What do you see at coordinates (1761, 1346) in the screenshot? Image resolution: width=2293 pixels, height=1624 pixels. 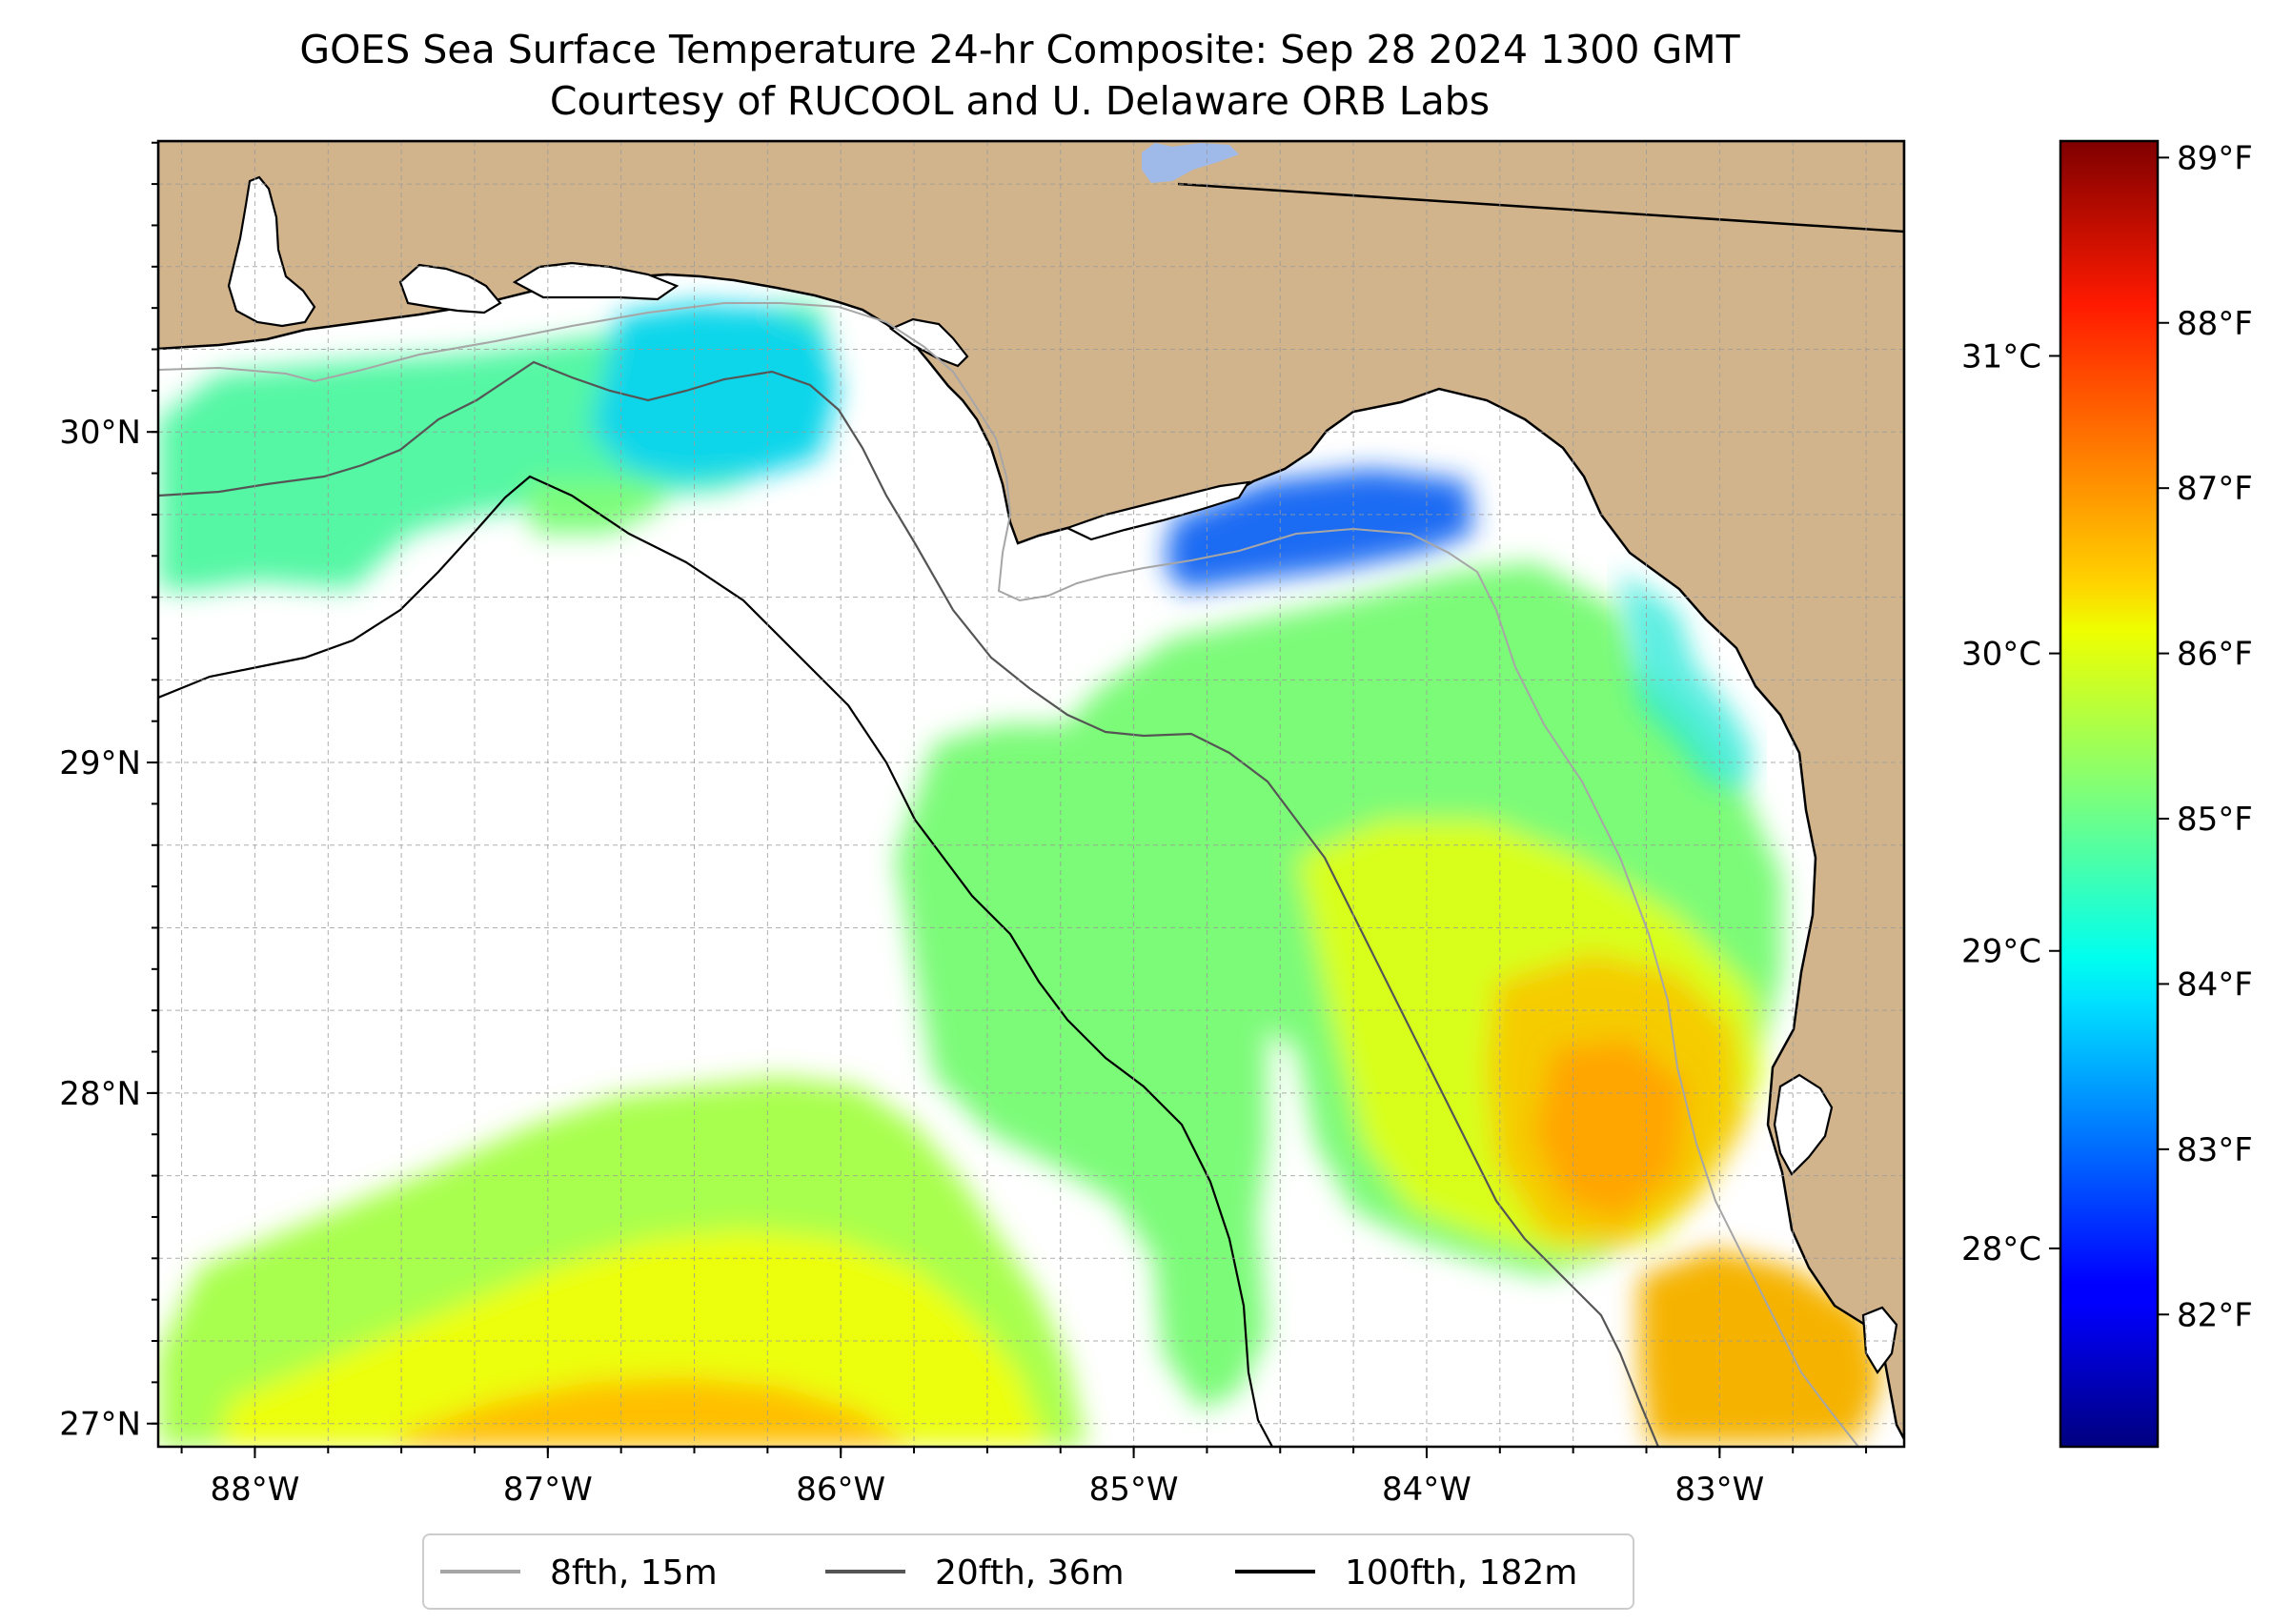 I see `sst-patch-charlotte-harbor` at bounding box center [1761, 1346].